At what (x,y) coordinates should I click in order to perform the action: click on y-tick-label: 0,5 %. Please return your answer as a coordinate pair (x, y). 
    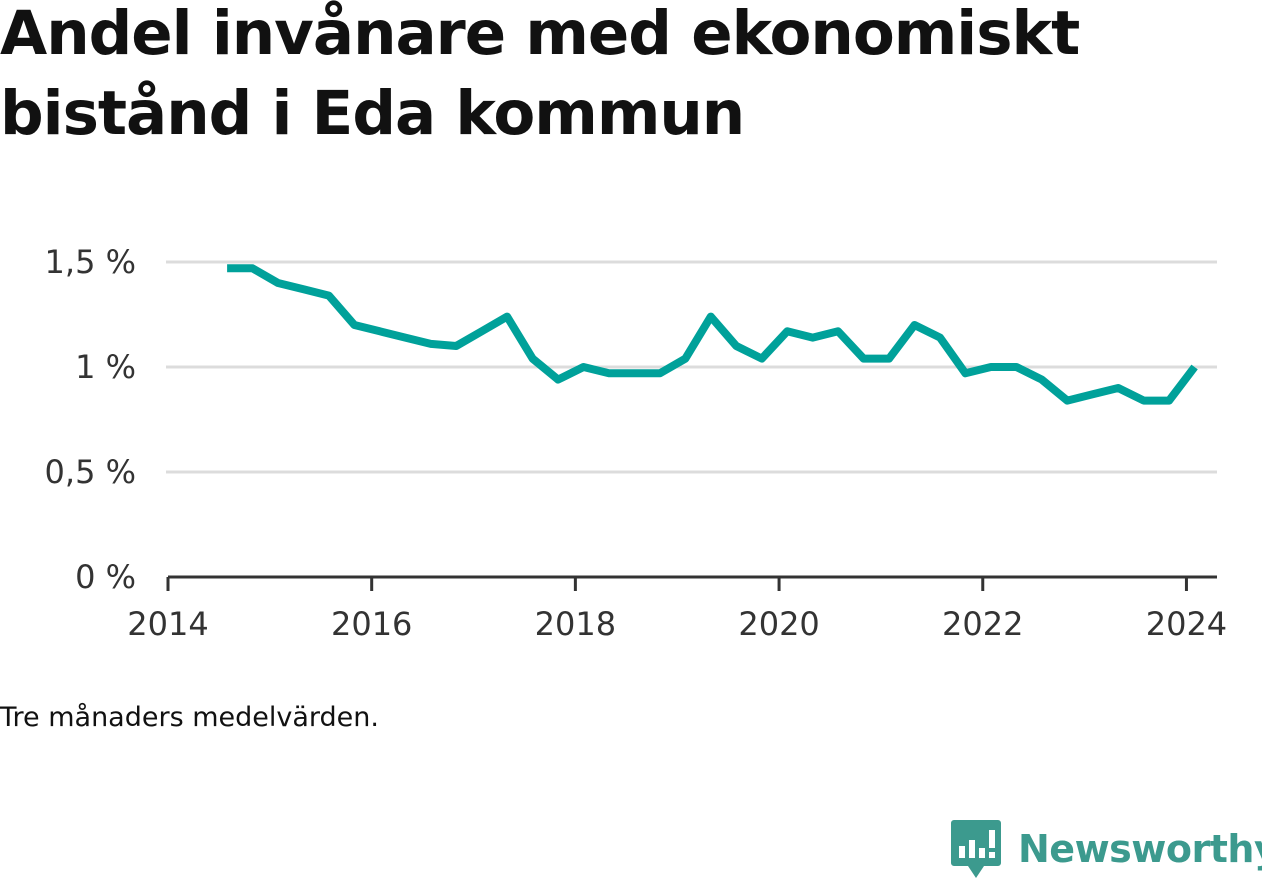
    Looking at the image, I should click on (90, 472).